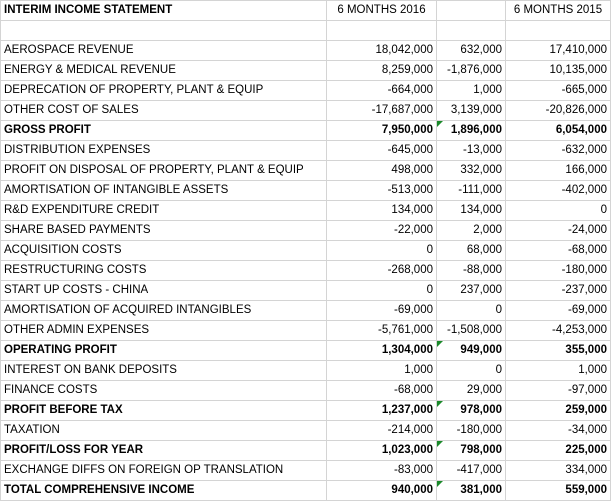 This screenshot has height=502, width=612. What do you see at coordinates (381, 150) in the screenshot?
I see `value-2016-cell: -645,000` at bounding box center [381, 150].